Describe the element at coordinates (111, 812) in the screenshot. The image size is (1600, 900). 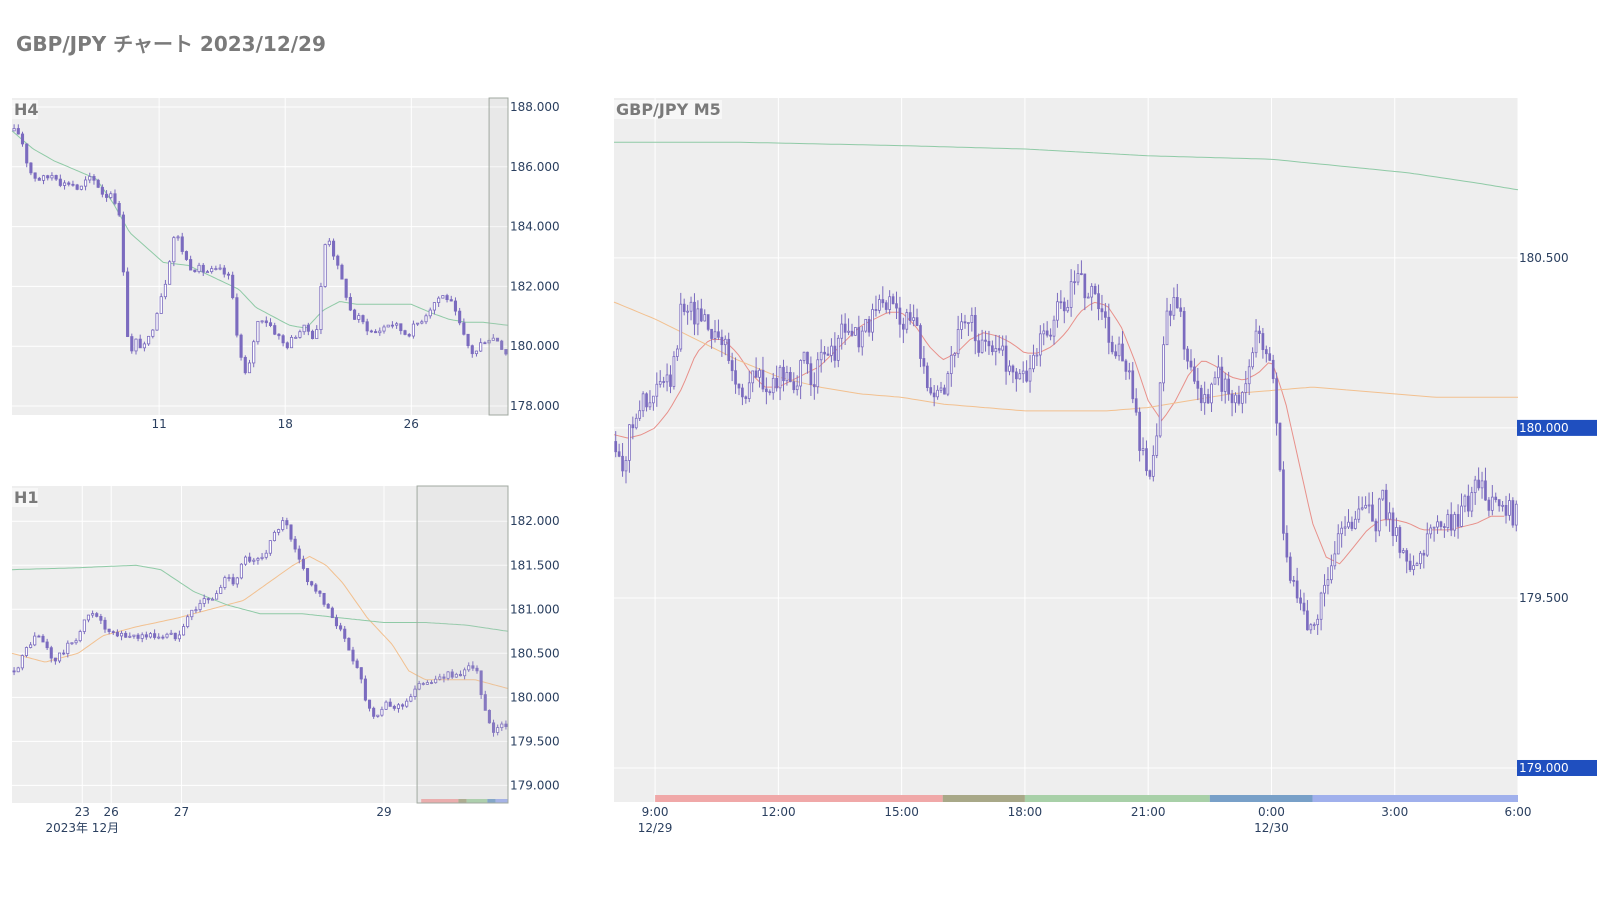
I see `x-tick-label: 26` at that location.